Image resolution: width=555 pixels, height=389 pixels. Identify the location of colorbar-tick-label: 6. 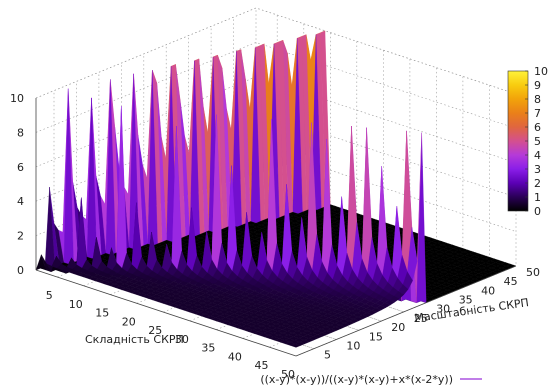
(537, 127).